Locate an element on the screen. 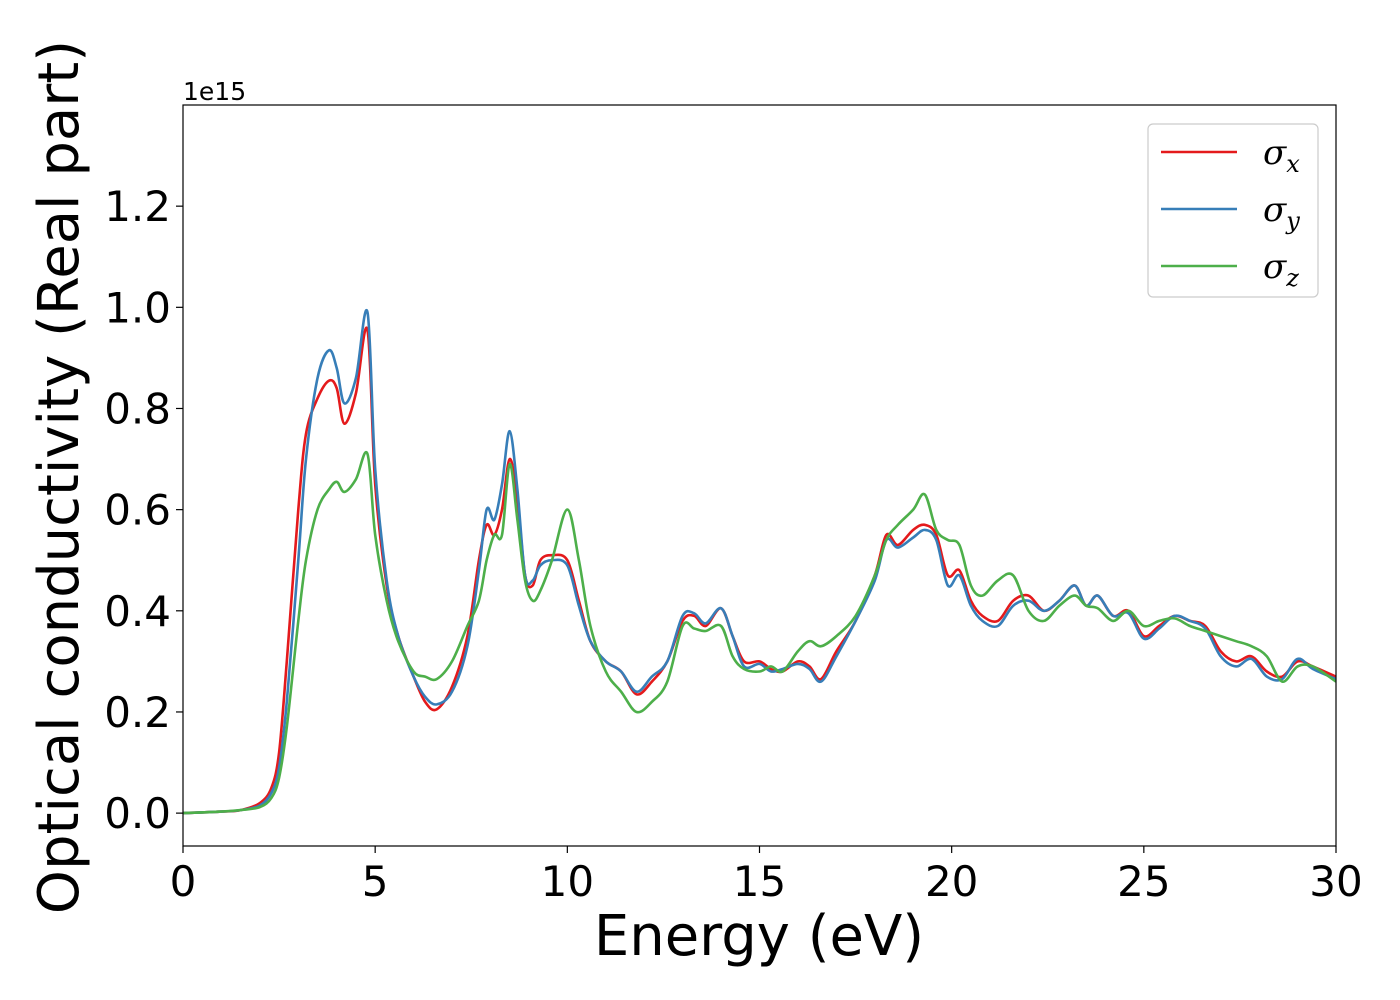 This screenshot has width=1400, height=1000. y-tick-label: 0.8 is located at coordinates (137, 408).